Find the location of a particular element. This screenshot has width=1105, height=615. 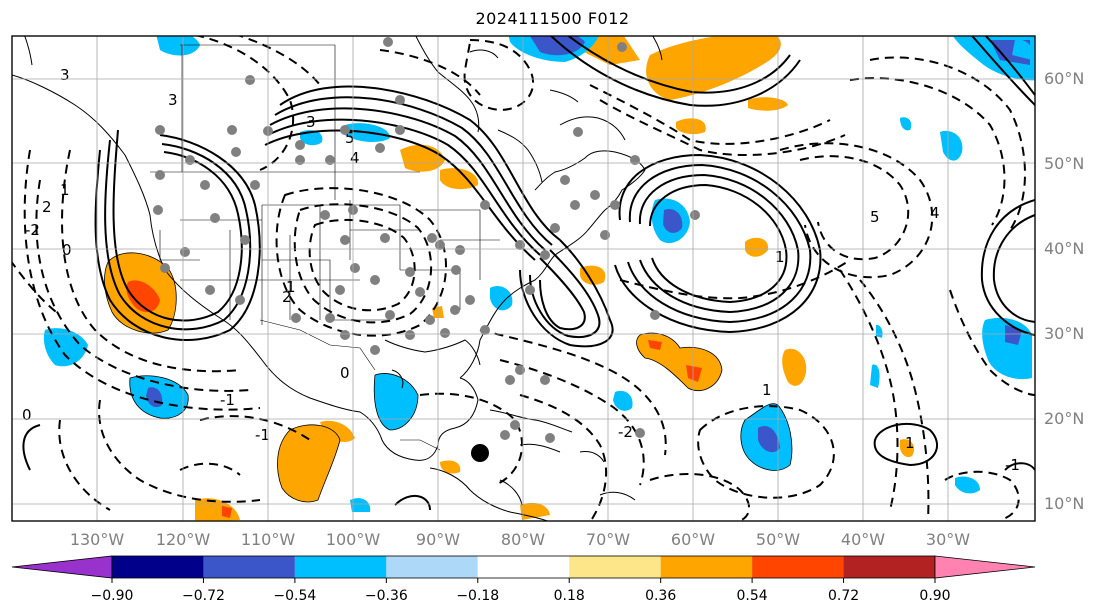

colorbar-tick-label: 0.90 is located at coordinates (934, 596).